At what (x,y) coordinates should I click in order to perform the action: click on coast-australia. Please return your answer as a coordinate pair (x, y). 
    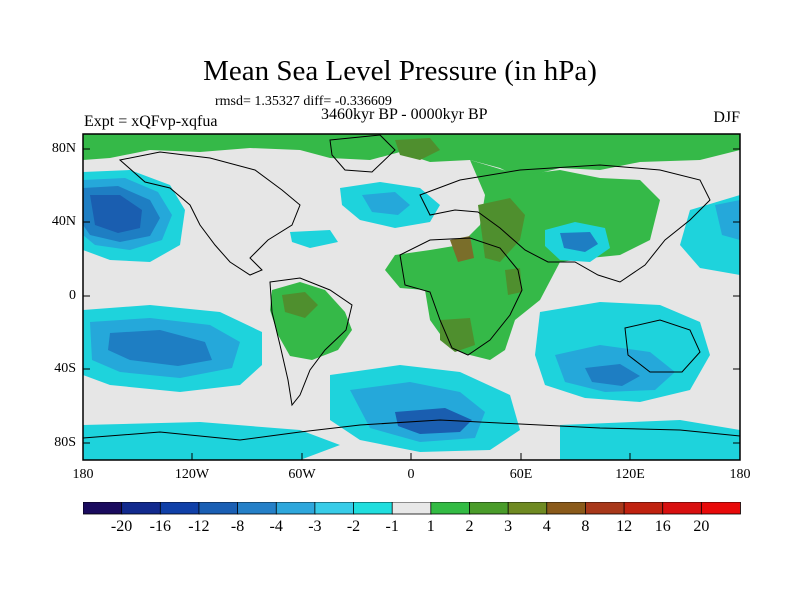
    Looking at the image, I should click on (662, 346).